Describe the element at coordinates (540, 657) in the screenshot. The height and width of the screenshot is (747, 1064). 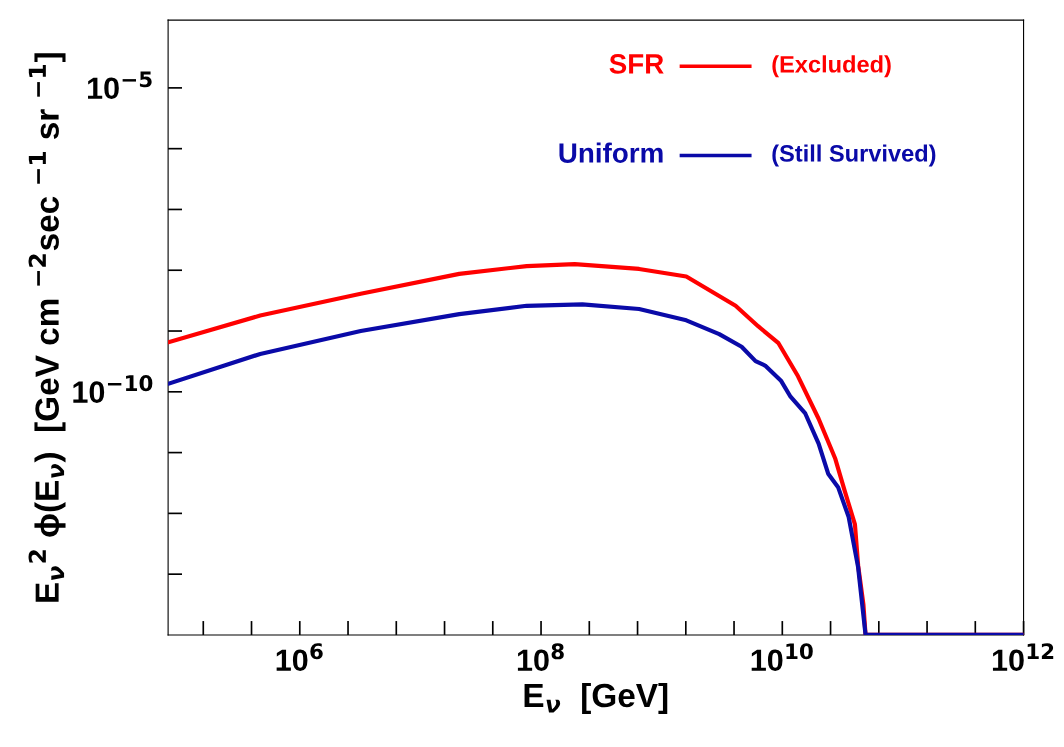
I see `x-tick-label: 10$^{8}$` at that location.